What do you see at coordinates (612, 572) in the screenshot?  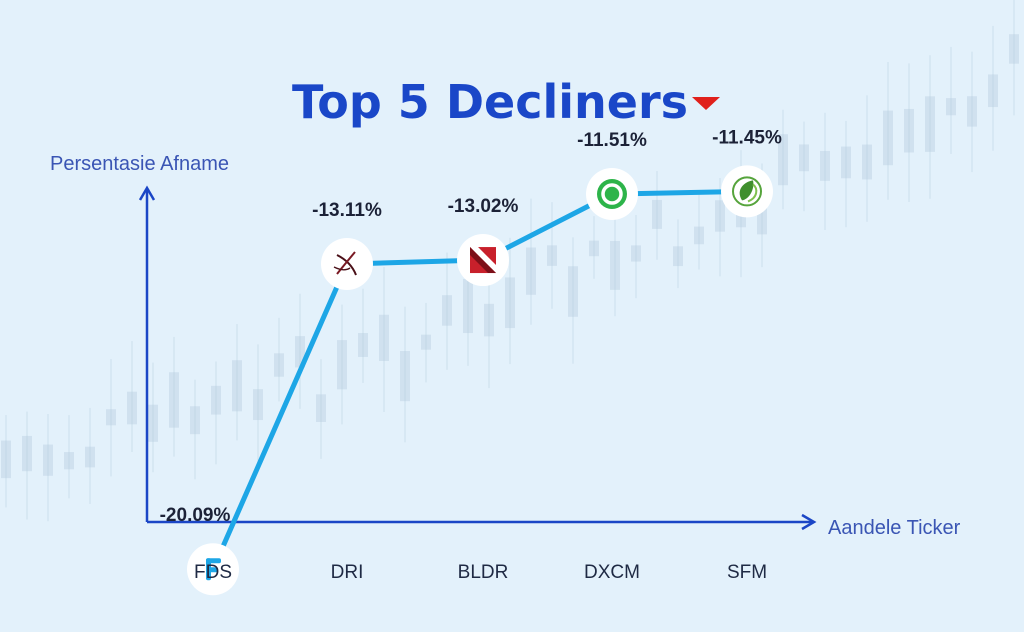 I see `x-tick-label: DXCM` at bounding box center [612, 572].